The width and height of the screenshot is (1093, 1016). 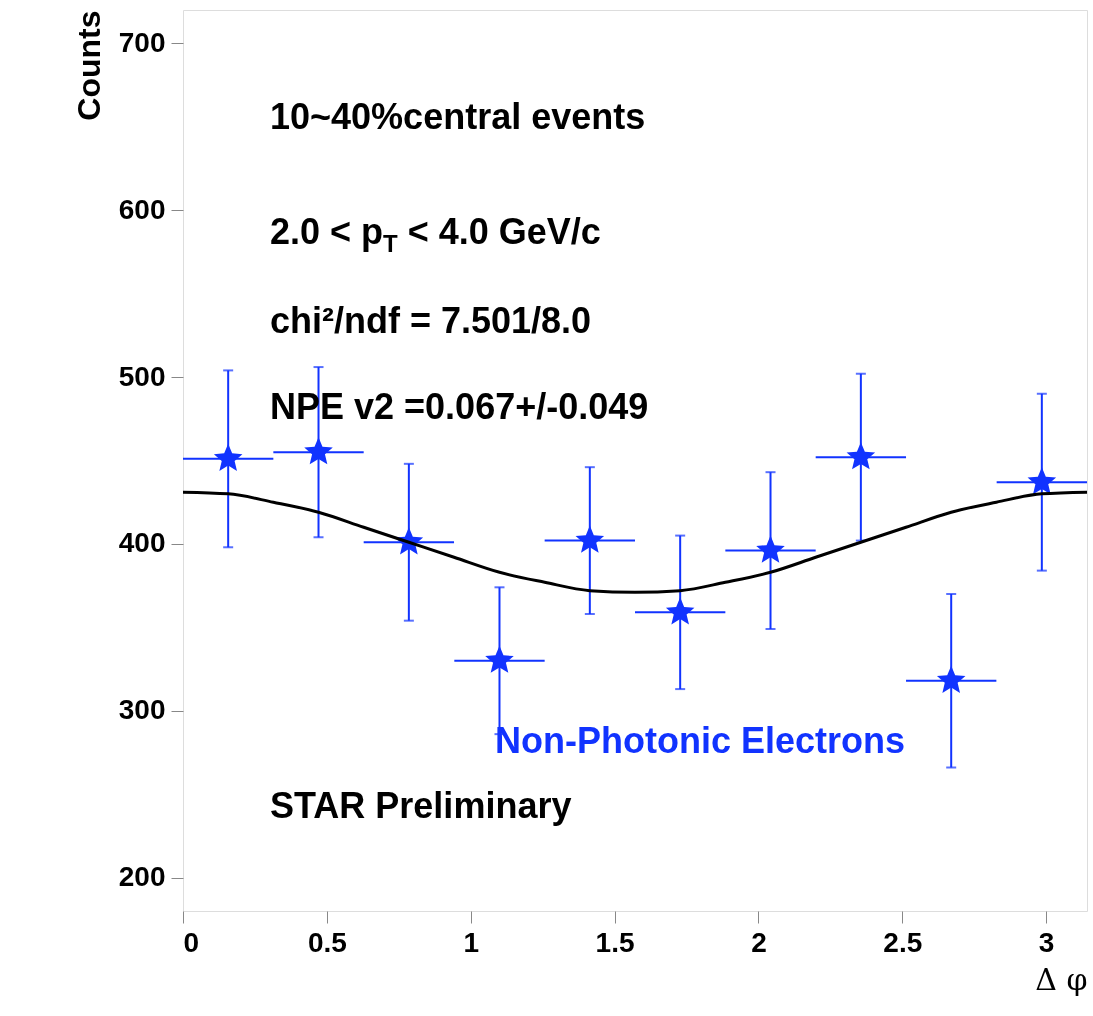 What do you see at coordinates (700, 740) in the screenshot?
I see `series-label: Non-Photonic Electrons` at bounding box center [700, 740].